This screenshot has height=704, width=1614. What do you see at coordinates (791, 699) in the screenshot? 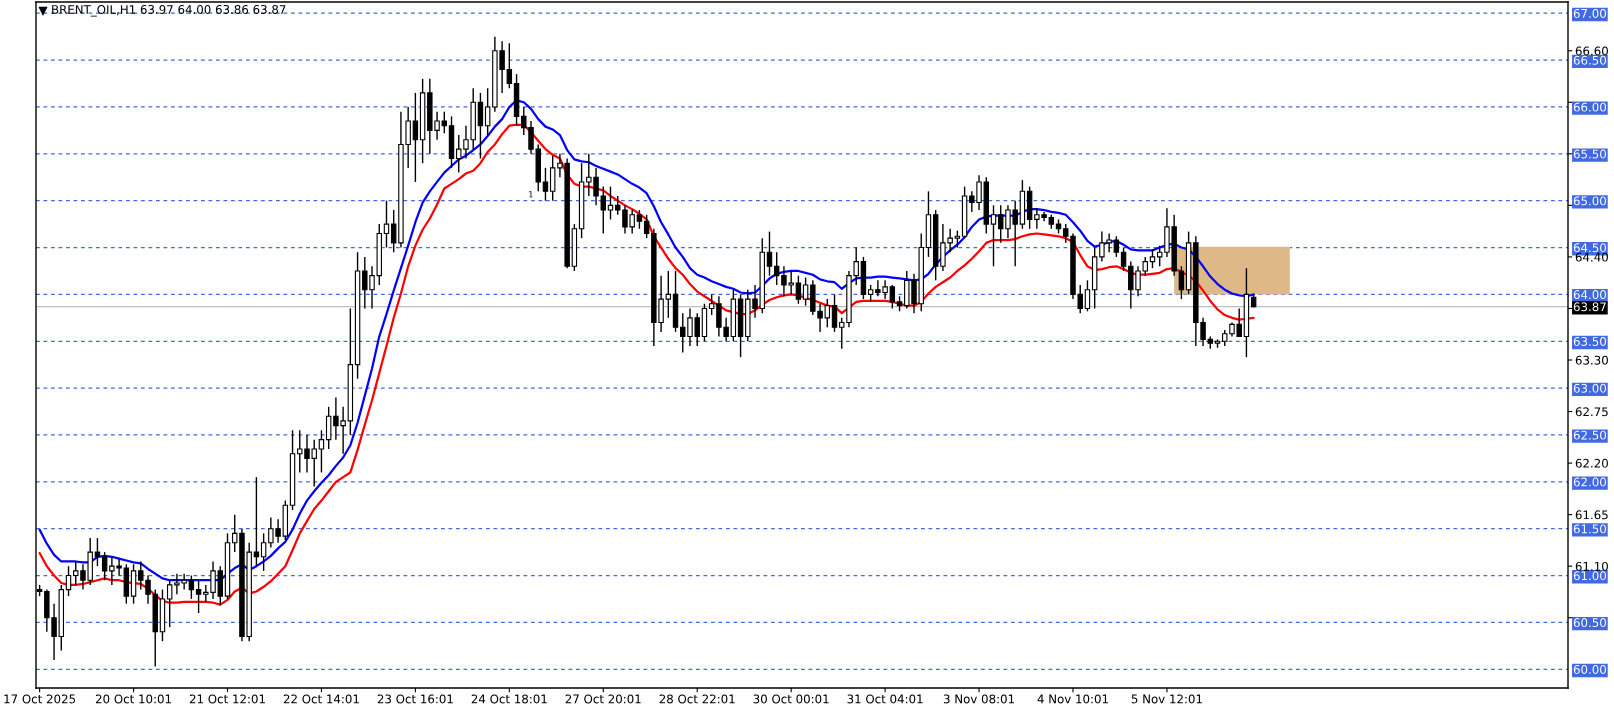
I see `x-tick-label: 30 Oct 00:01` at bounding box center [791, 699].